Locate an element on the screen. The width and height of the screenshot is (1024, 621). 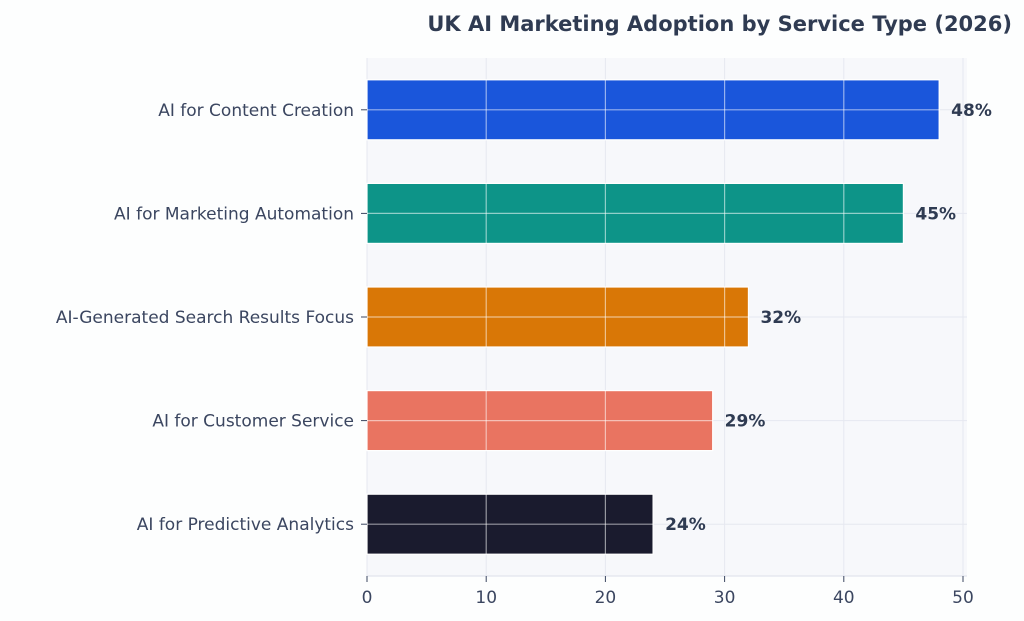
value-label: 29% is located at coordinates (745, 422).